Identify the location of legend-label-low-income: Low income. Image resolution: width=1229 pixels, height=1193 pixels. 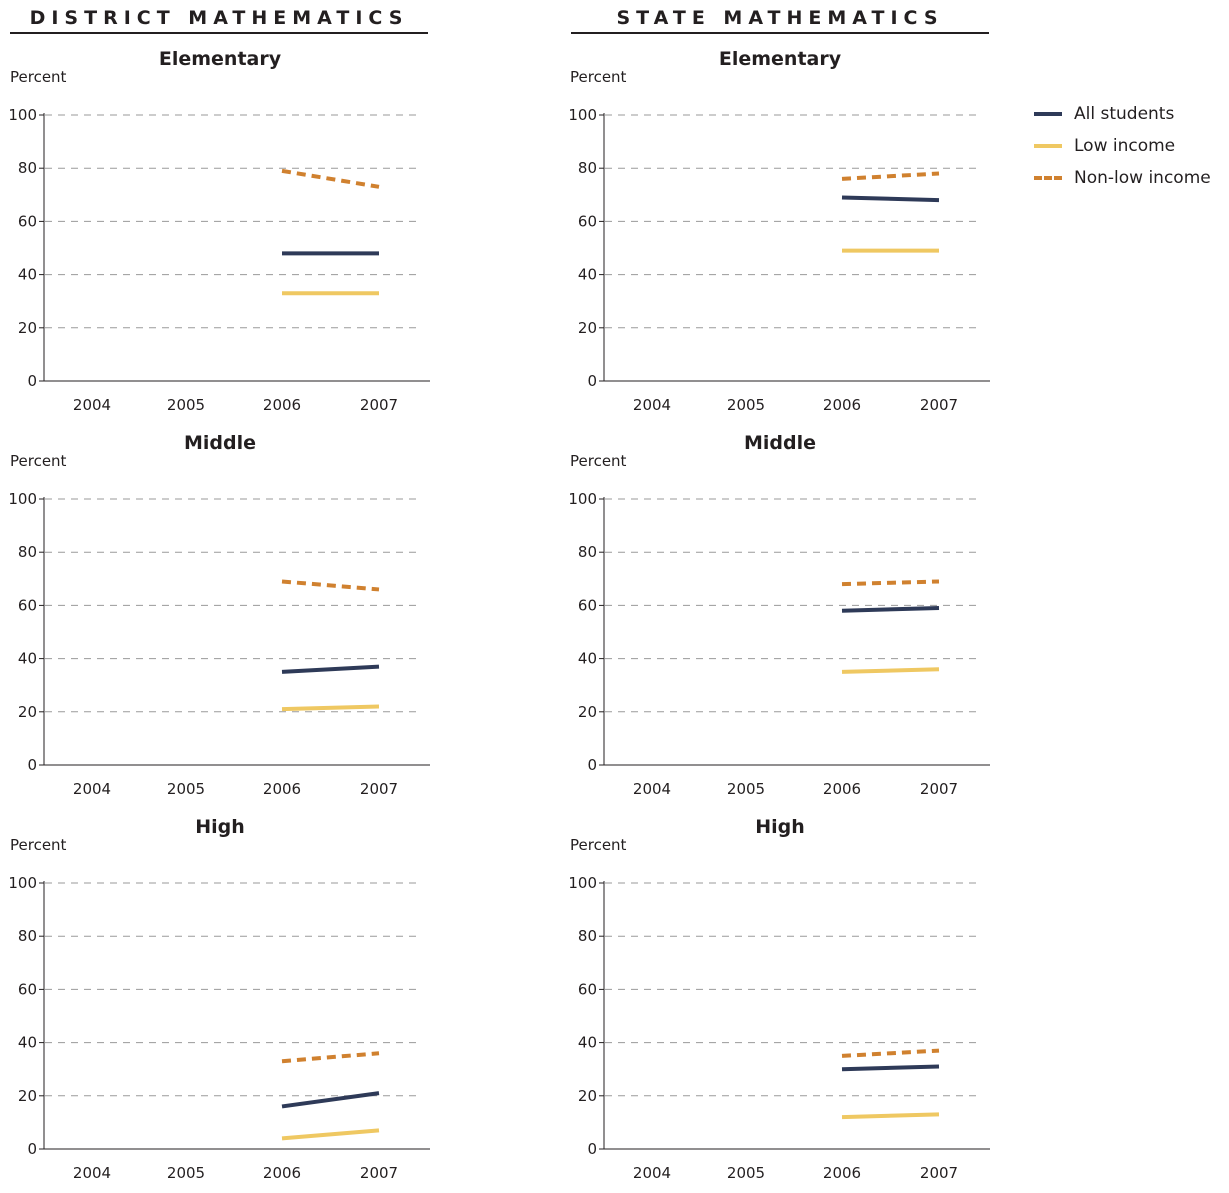
(1125, 146).